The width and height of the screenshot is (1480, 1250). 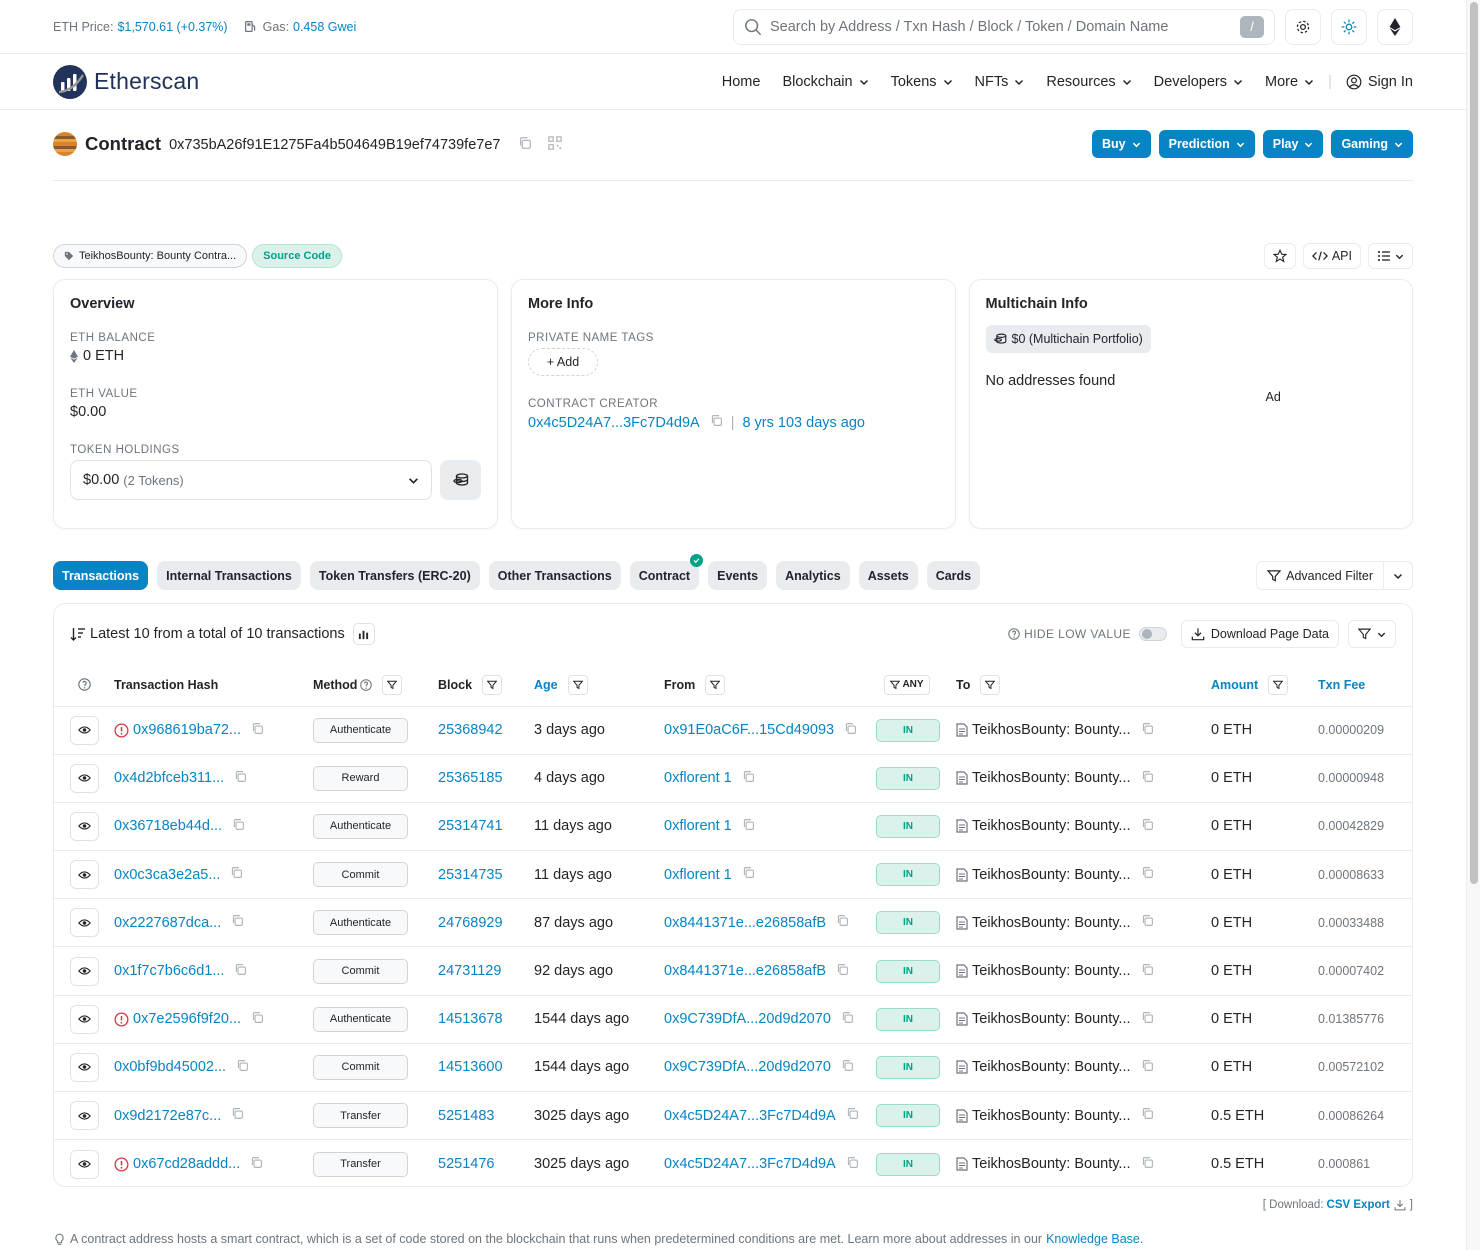 I want to click on age-filter-button, so click(x=577, y=684).